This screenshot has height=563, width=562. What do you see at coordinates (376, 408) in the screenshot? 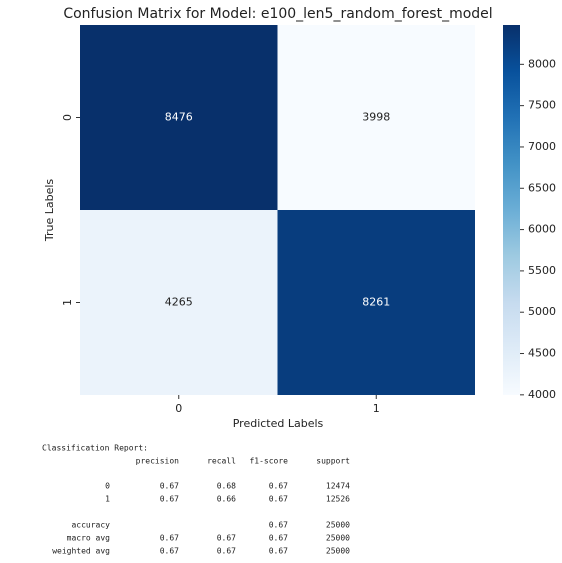
I see `x-tick-label: 1` at bounding box center [376, 408].